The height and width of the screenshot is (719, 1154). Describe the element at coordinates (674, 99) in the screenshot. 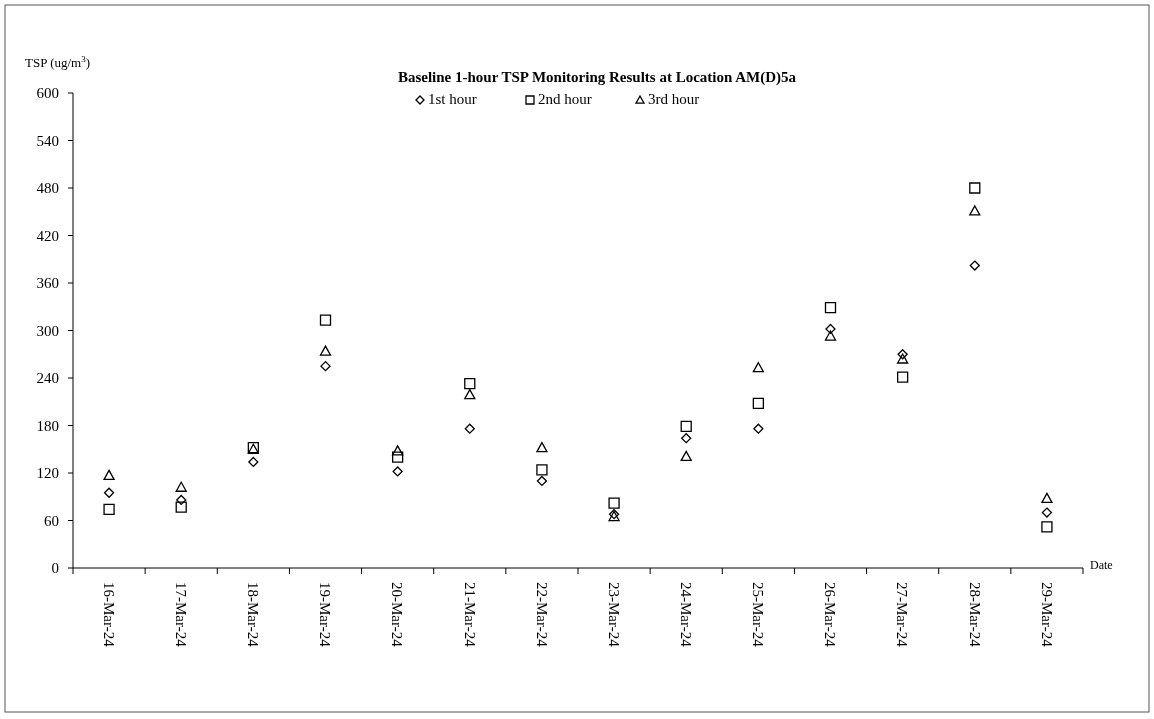

I see `legend-label: 3rd hour` at that location.